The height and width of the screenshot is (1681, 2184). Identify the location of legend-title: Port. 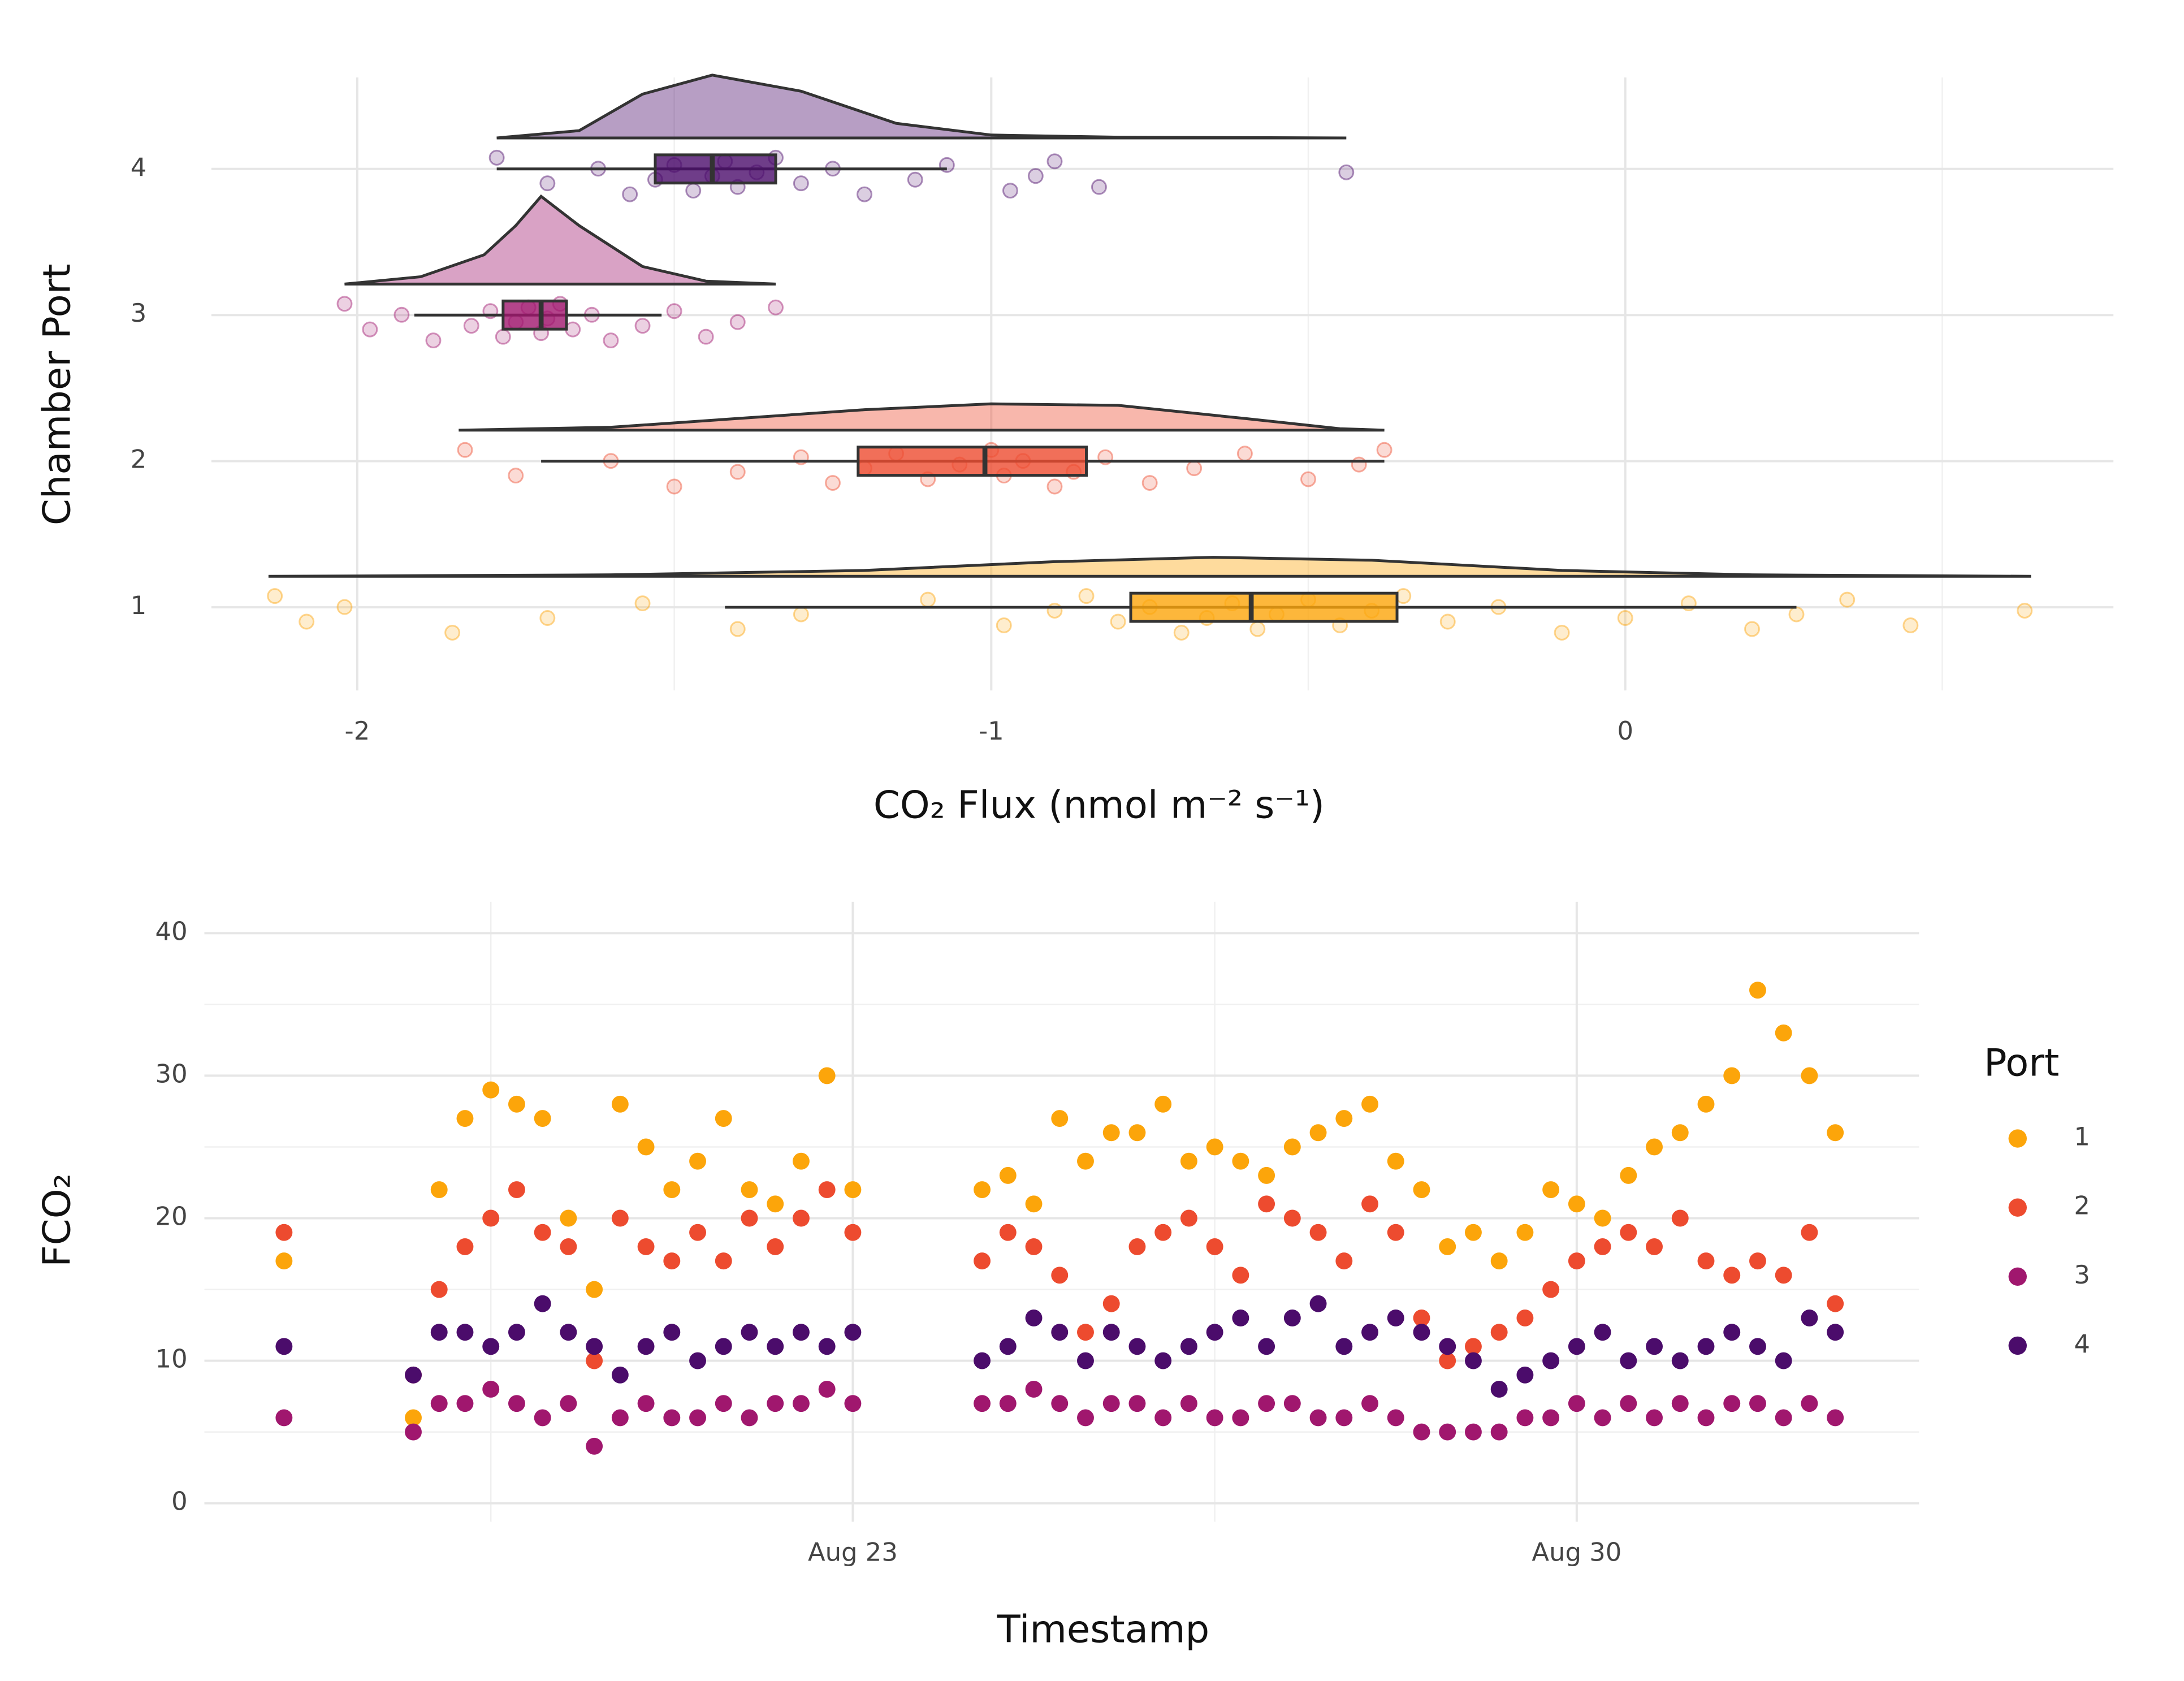
(2021, 1063).